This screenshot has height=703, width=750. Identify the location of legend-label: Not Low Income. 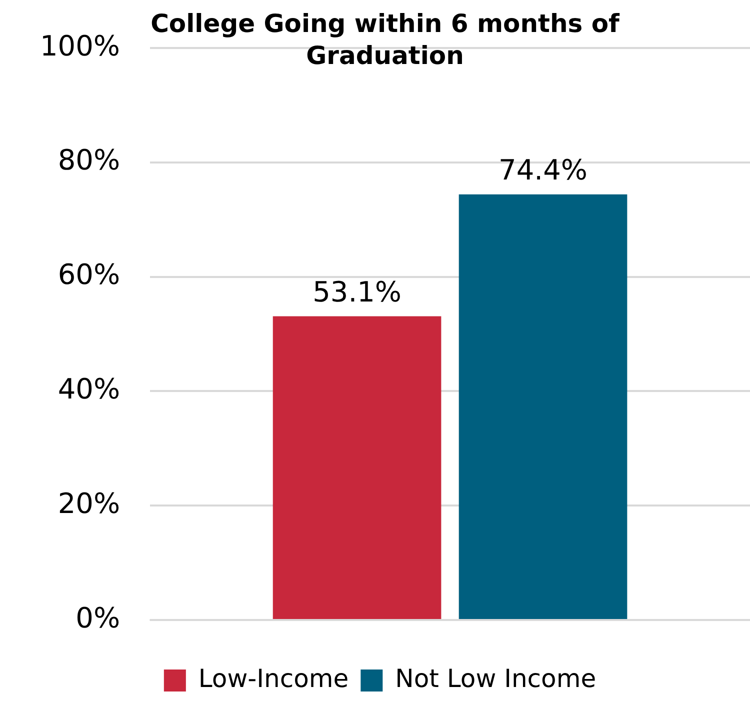
(495, 678).